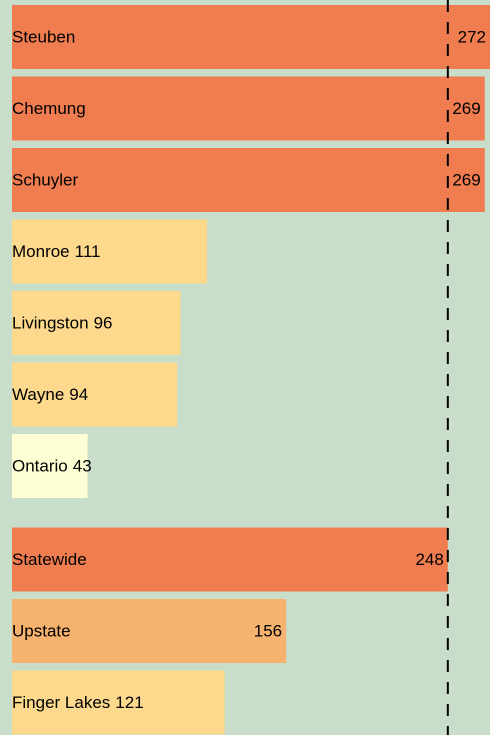 The width and height of the screenshot is (490, 735). I want to click on category-label: Upstate, so click(41, 630).